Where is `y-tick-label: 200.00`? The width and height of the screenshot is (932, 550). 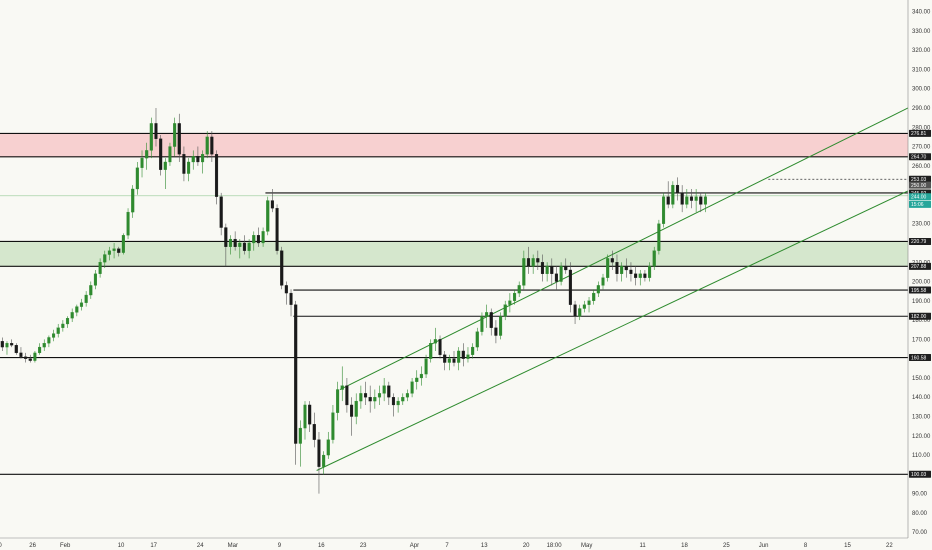
y-tick-label: 200.00 is located at coordinates (921, 283).